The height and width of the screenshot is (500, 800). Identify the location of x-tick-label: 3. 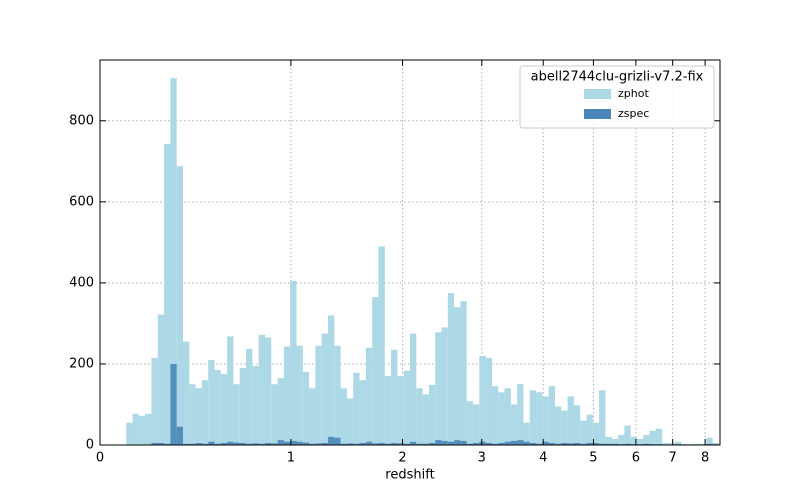
(482, 458).